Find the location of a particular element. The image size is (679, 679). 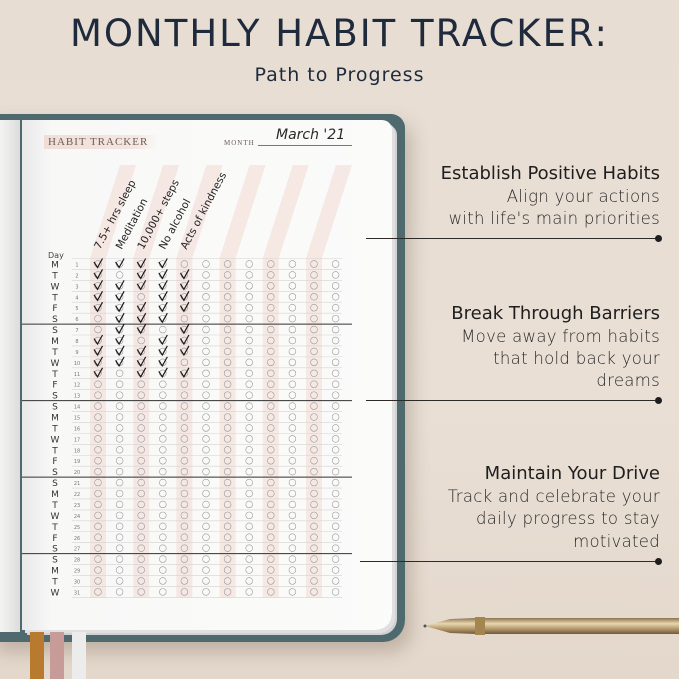

day-number: 31 is located at coordinates (77, 593).